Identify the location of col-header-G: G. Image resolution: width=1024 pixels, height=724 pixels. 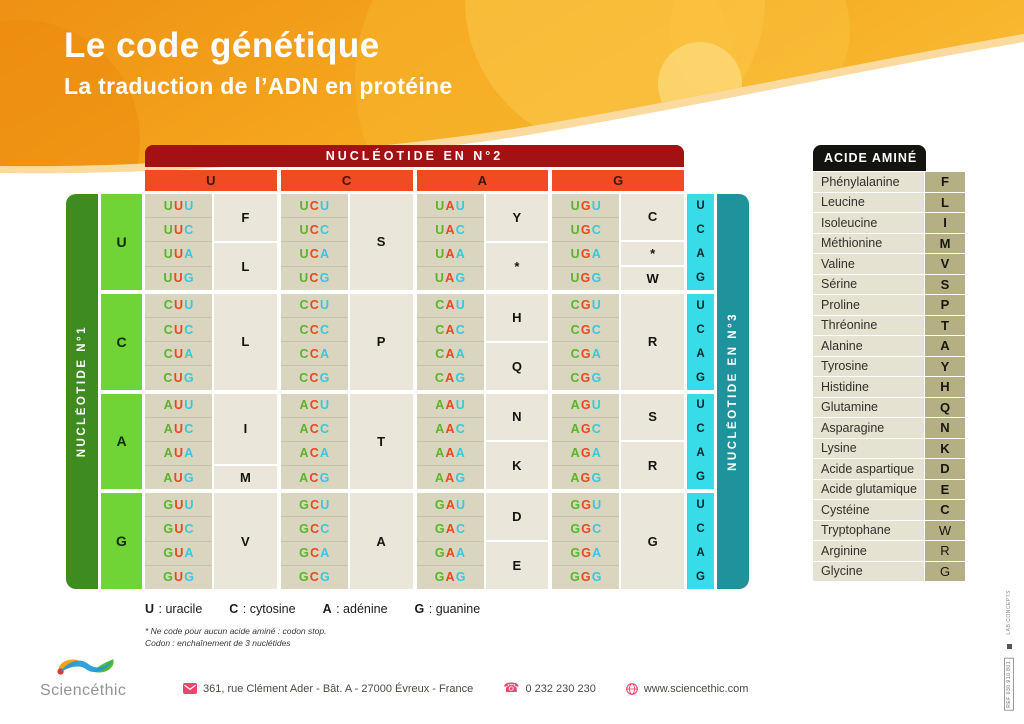
(618, 180).